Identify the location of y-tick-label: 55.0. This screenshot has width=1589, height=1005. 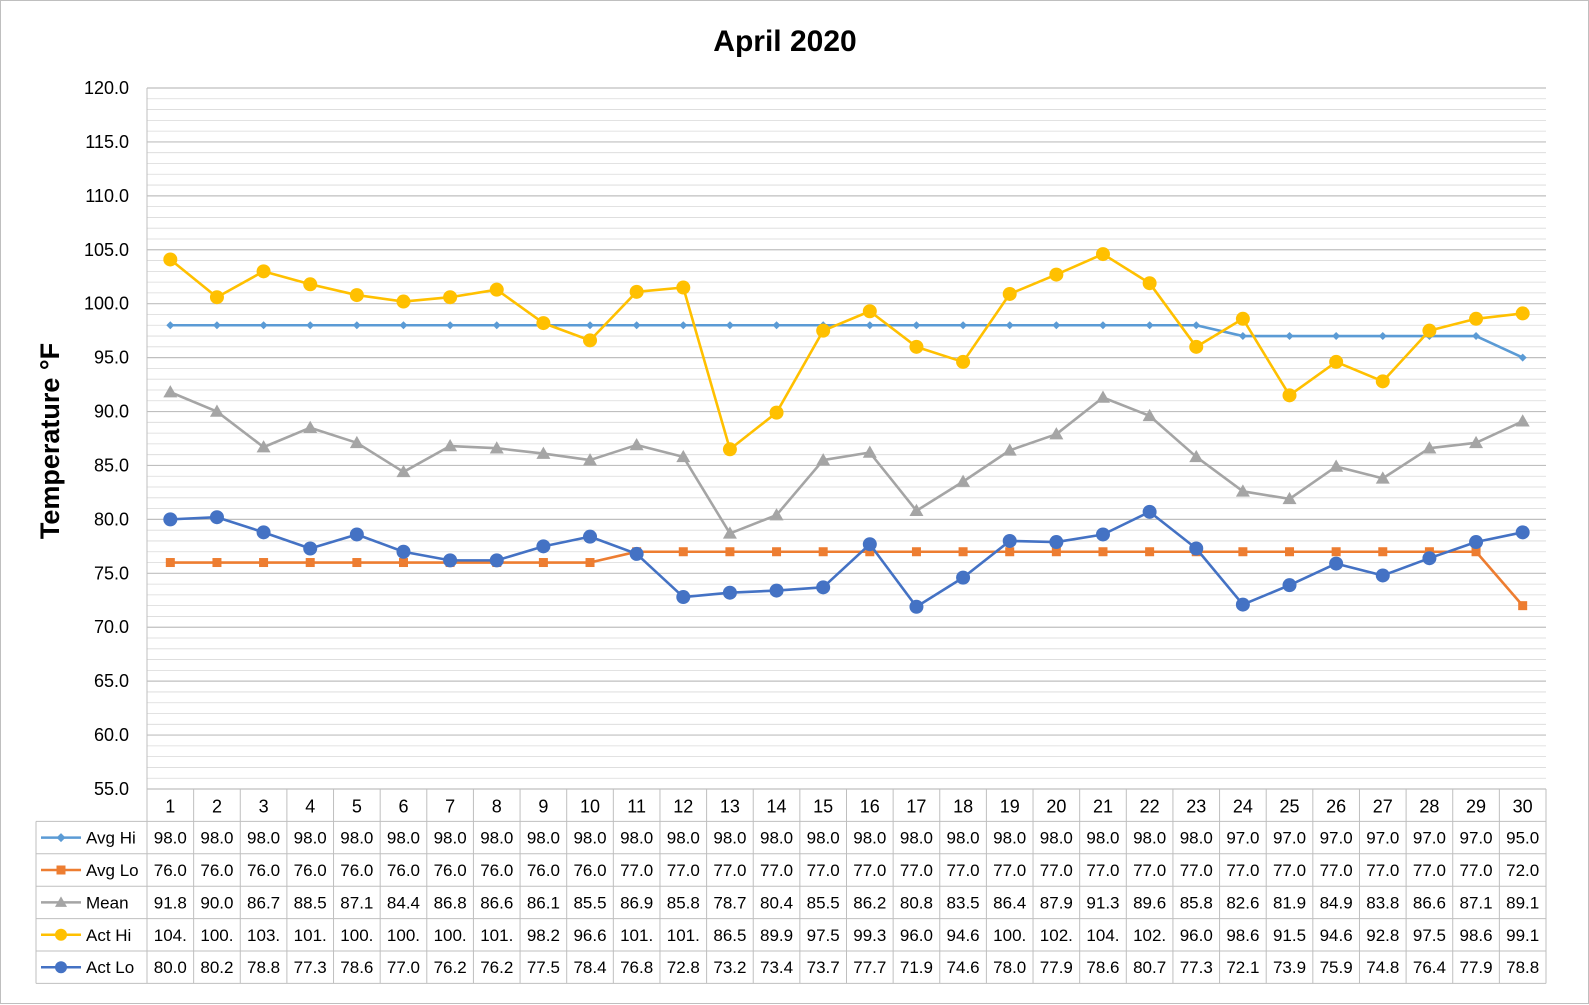
(111, 789).